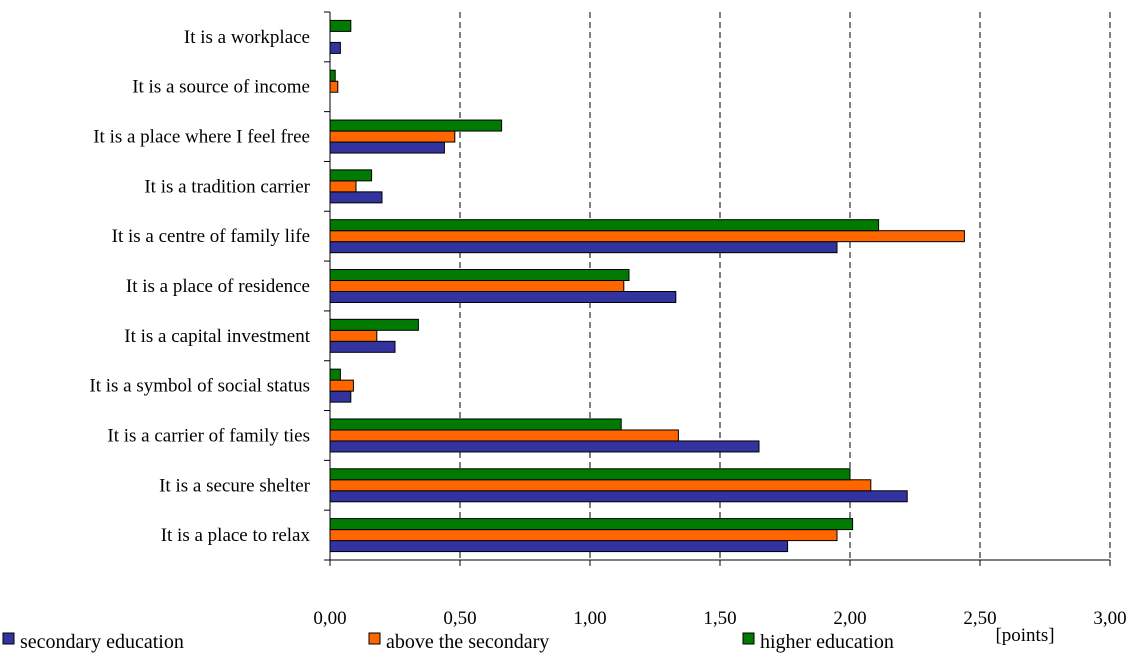 The width and height of the screenshot is (1139, 664). What do you see at coordinates (208, 435) in the screenshot?
I see `category-label: It is a carrier of family ties` at bounding box center [208, 435].